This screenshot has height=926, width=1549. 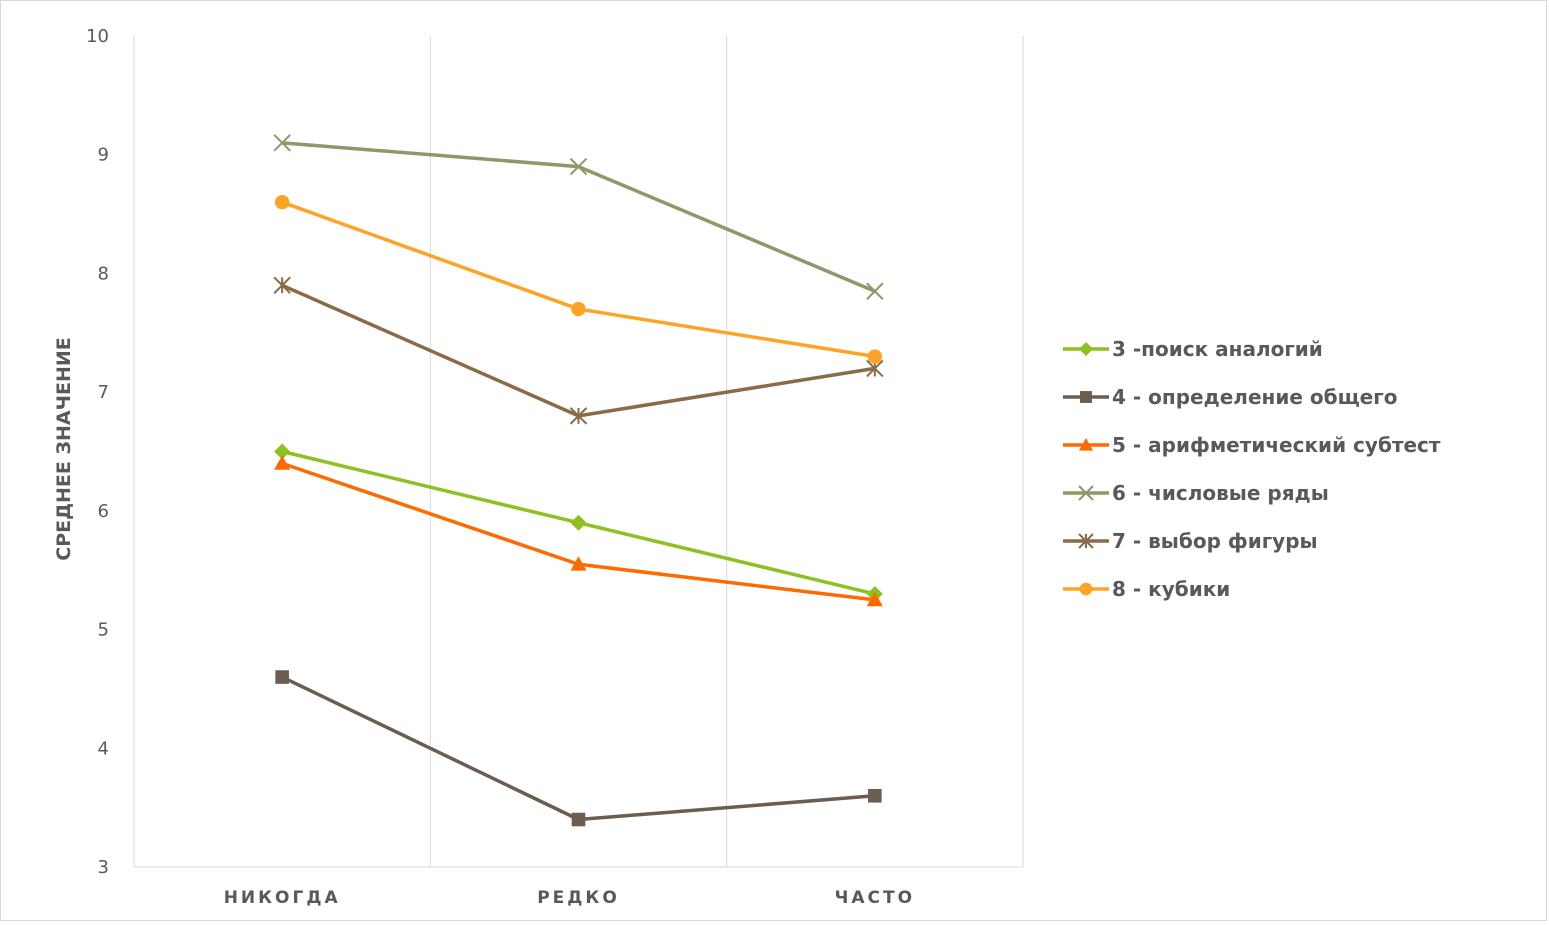 I want to click on legend-label: 5 - арифметический субтест, so click(x=1276, y=445).